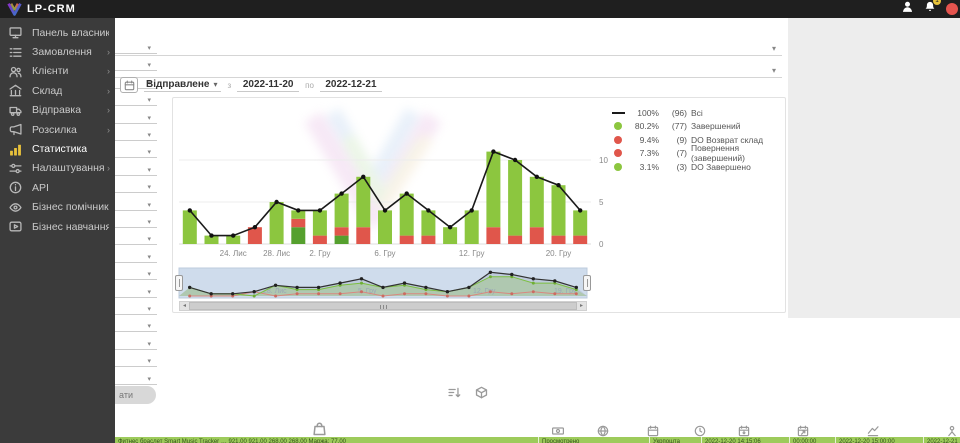 This screenshot has height=443, width=960. What do you see at coordinates (130, 186) in the screenshot?
I see `side-filter-select-9: ▾` at bounding box center [130, 186].